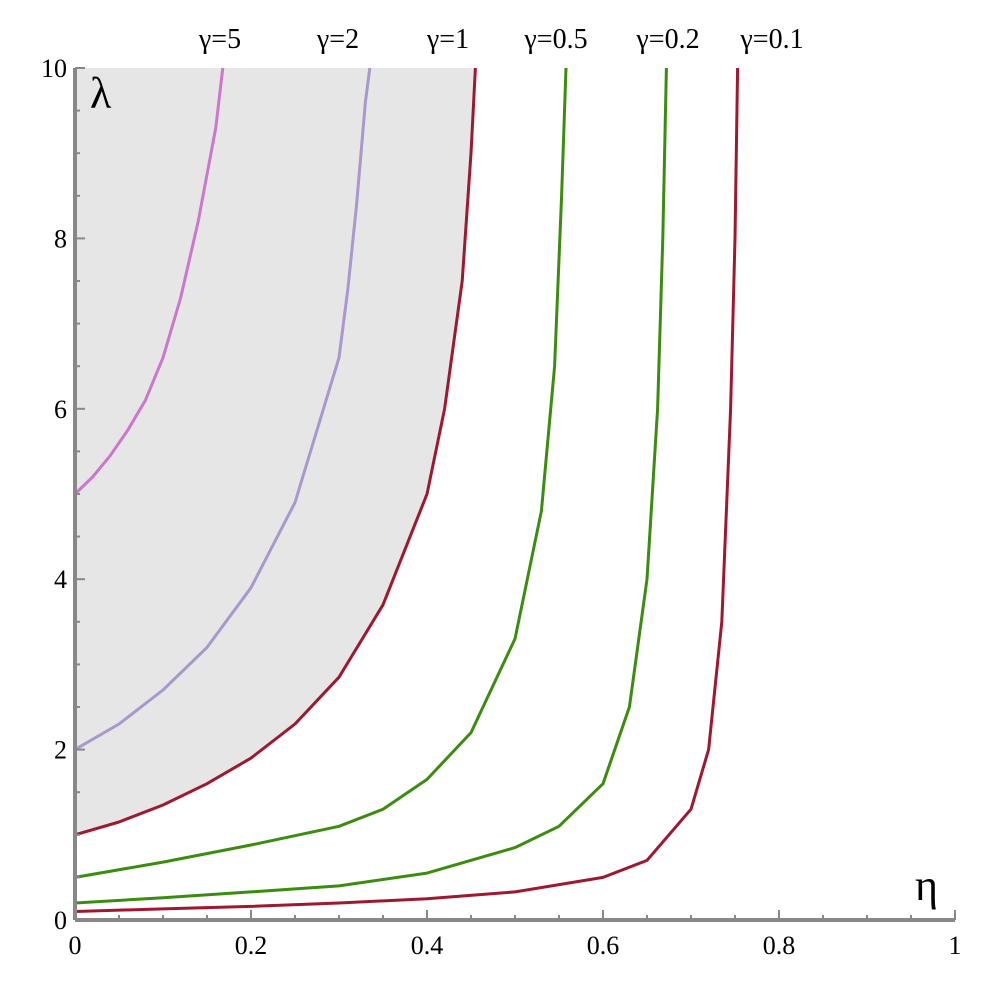  What do you see at coordinates (447, 39) in the screenshot?
I see `curve-label-1: γ=1` at bounding box center [447, 39].